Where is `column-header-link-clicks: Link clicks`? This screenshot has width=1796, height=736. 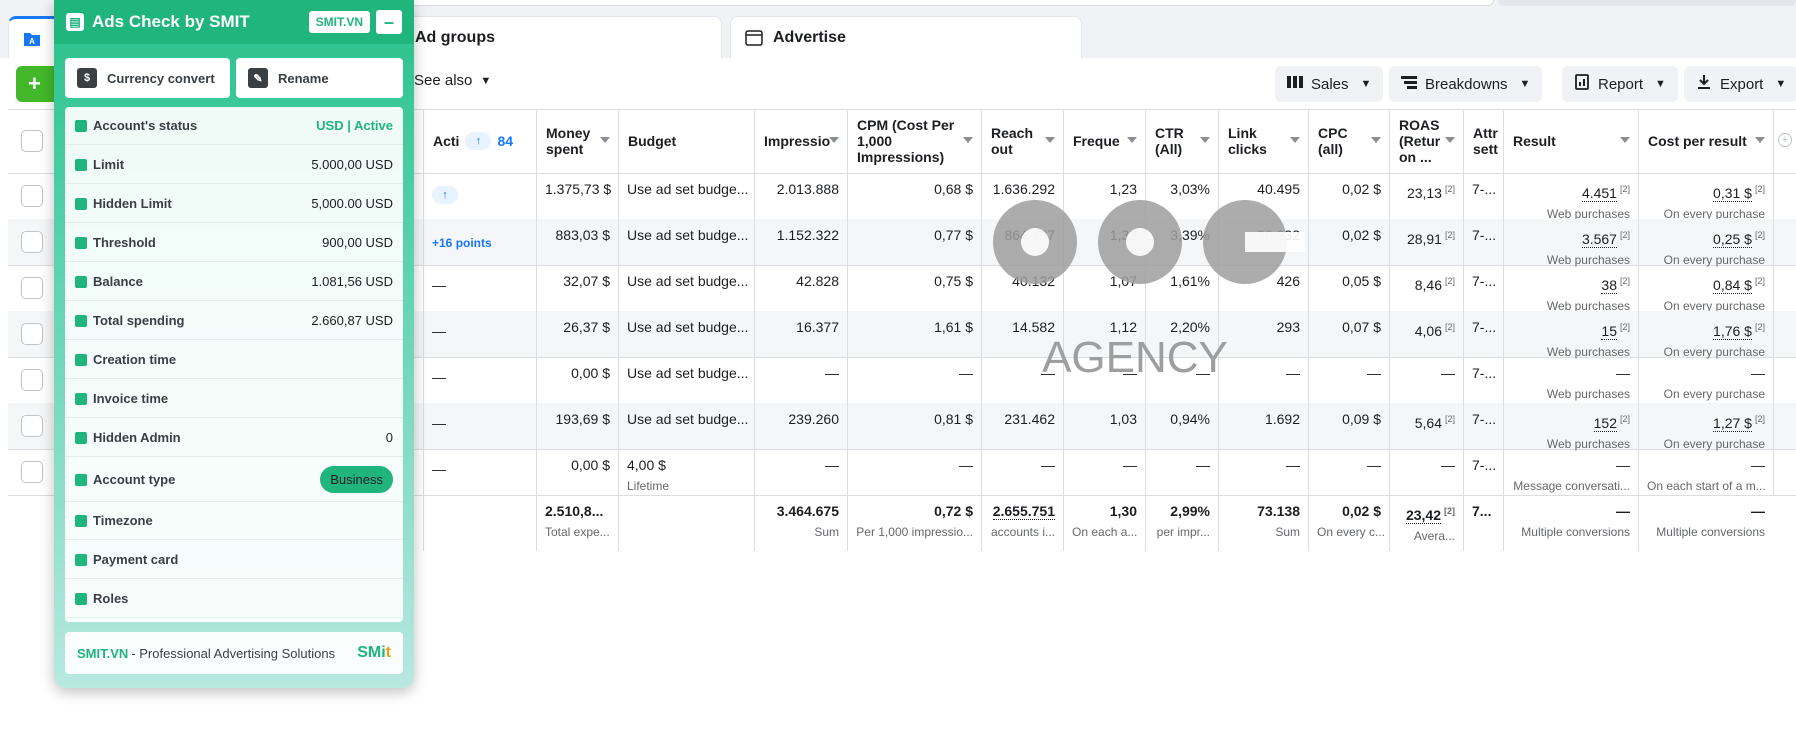
column-header-link-clicks: Link clicks is located at coordinates (1263, 141).